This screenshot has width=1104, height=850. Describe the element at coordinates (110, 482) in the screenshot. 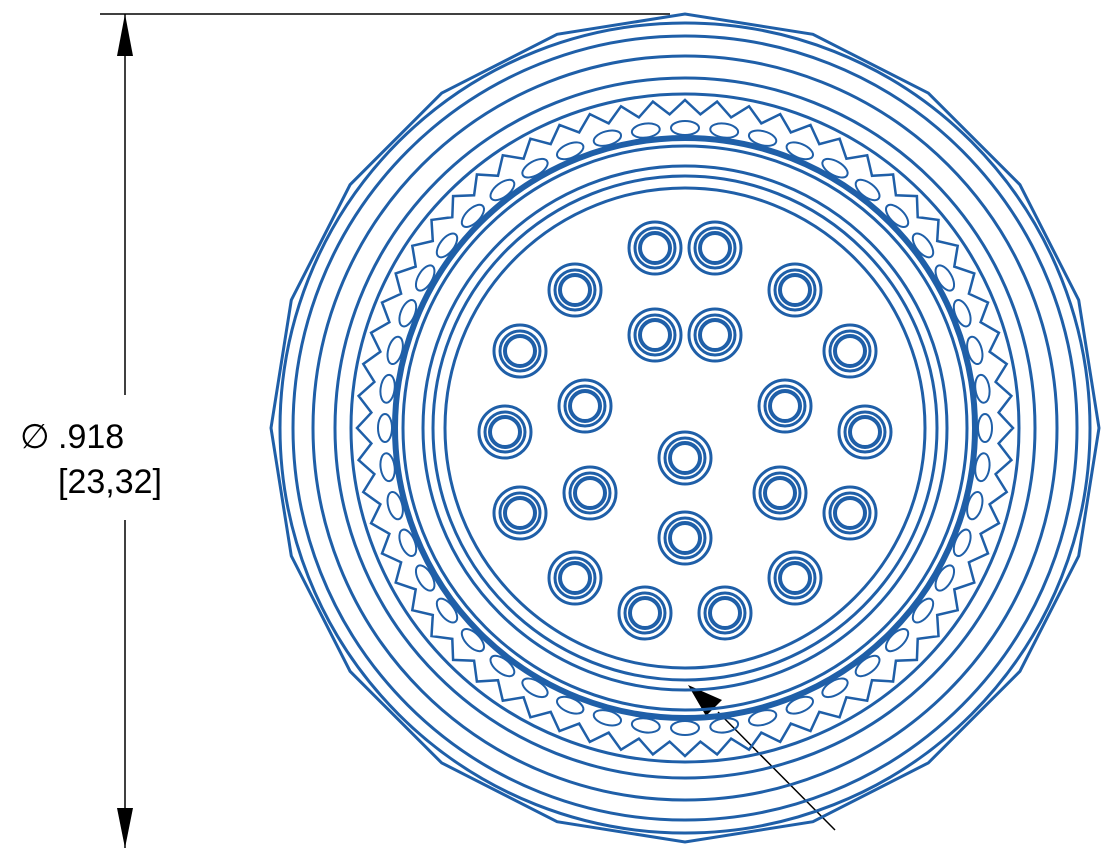

I see `dimension-value-mm: [23,32]` at that location.